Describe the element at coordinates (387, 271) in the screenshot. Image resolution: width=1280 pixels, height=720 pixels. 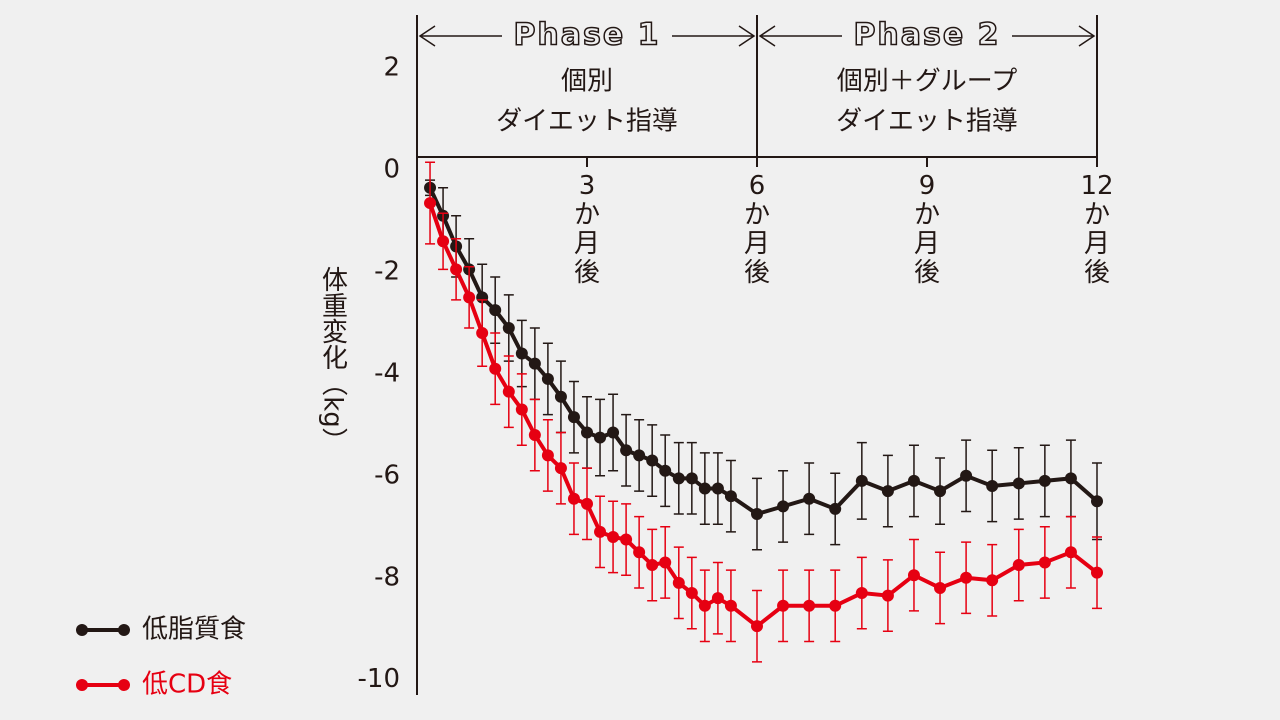
I see `y-tick-label: -2` at that location.